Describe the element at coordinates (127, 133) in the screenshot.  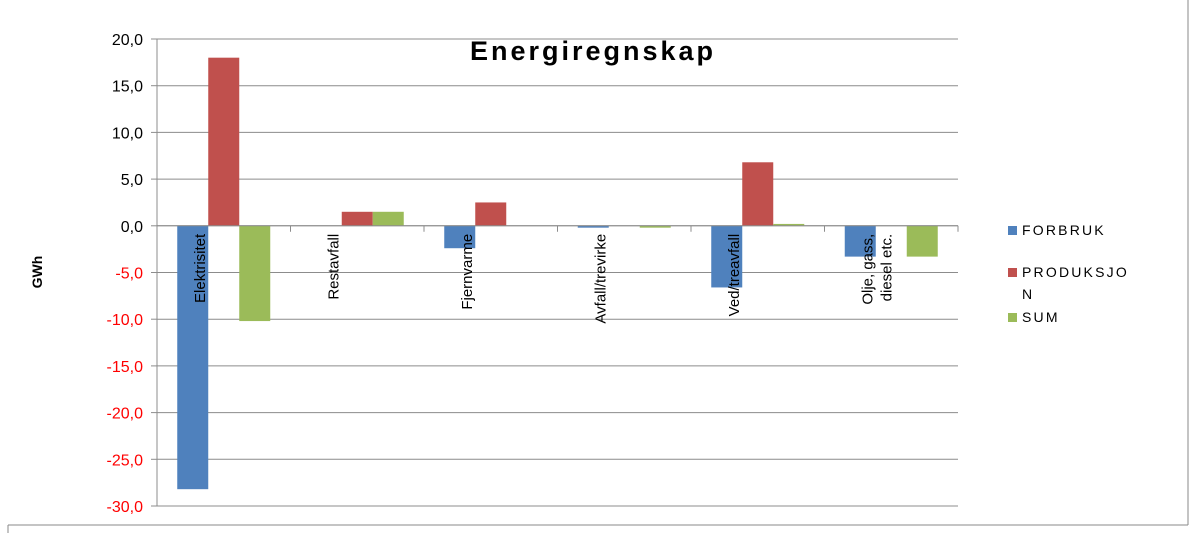
I see `y-tick-label: 10,0` at that location.